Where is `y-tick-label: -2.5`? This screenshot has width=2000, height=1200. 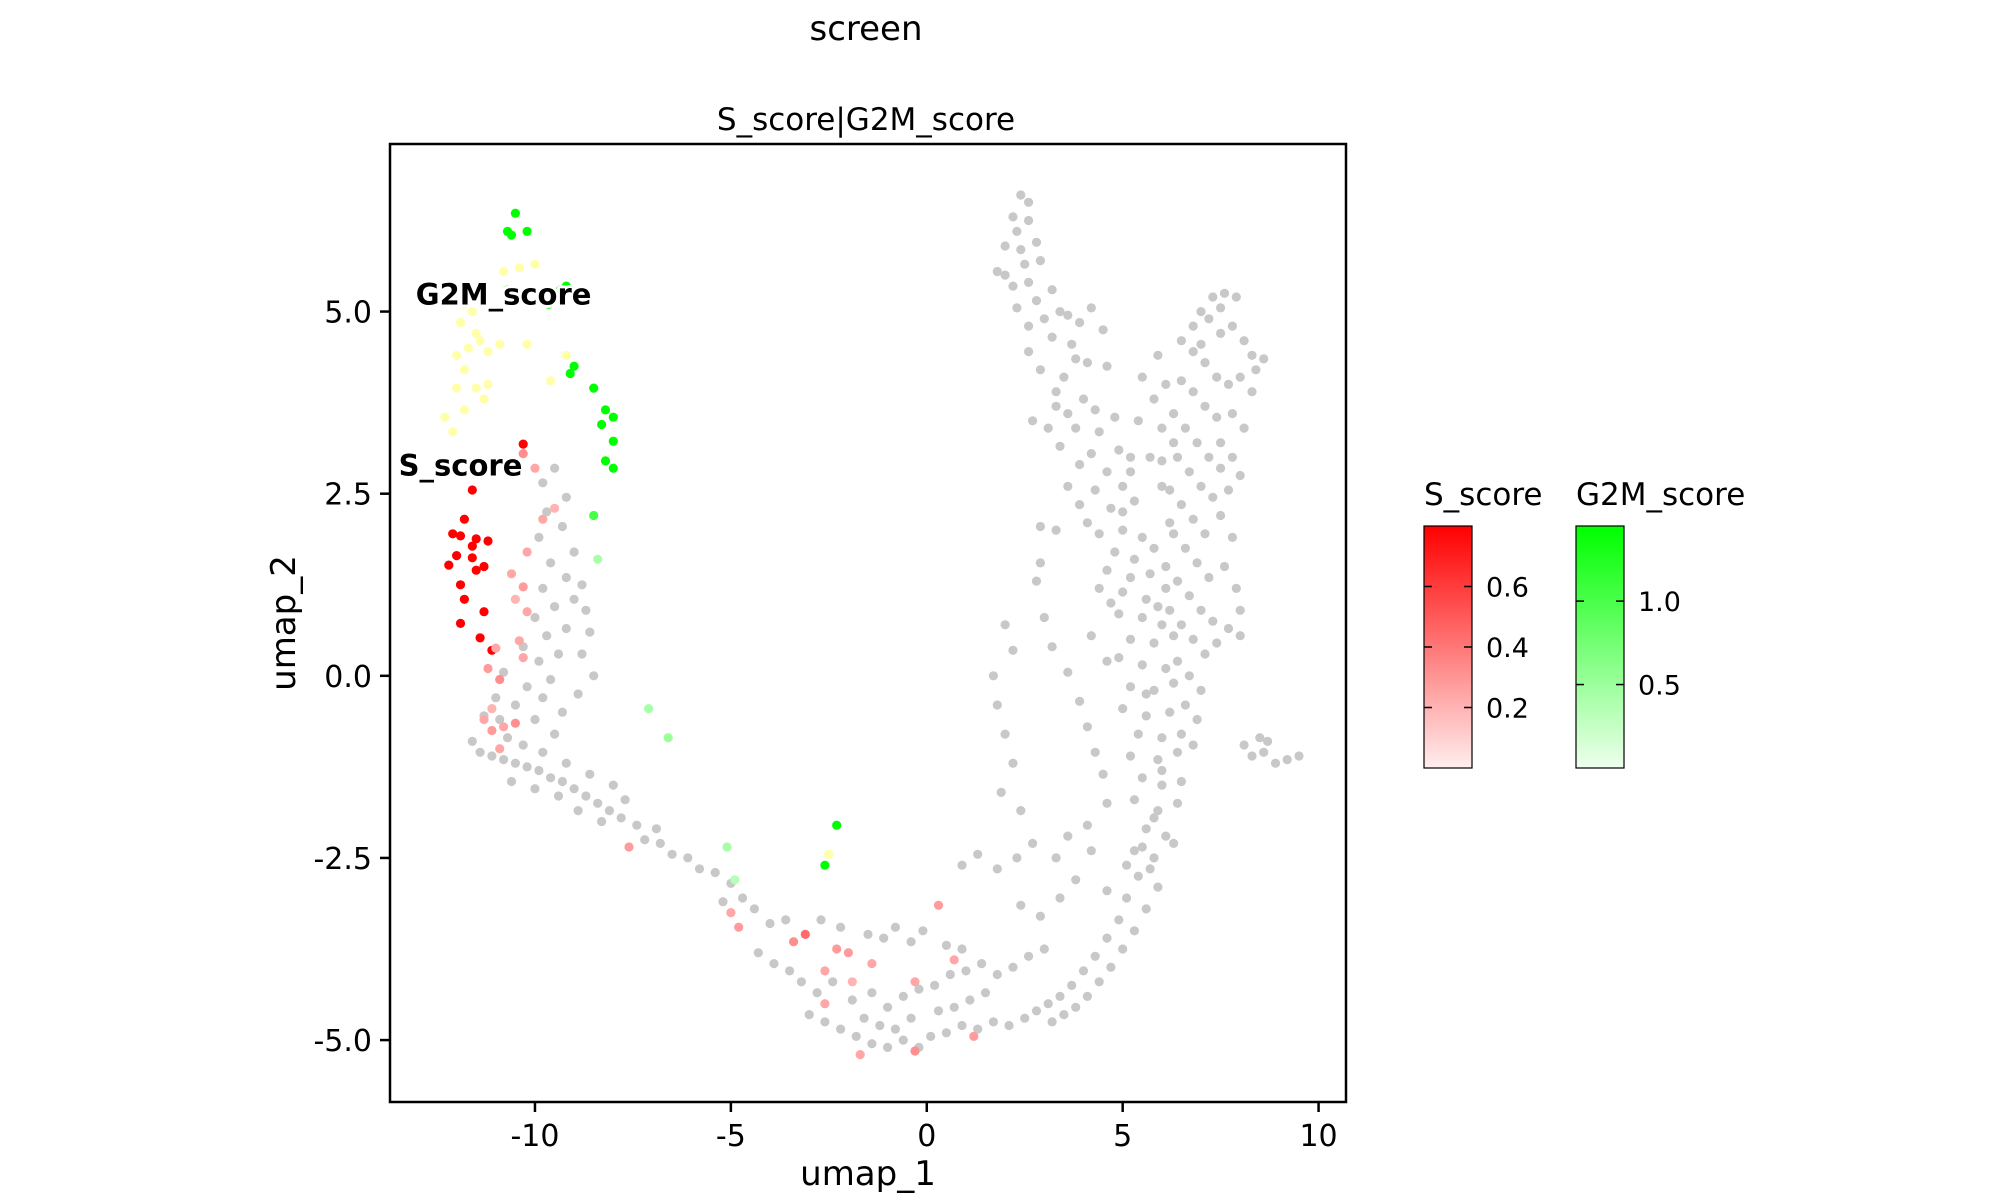 y-tick-label: -2.5 is located at coordinates (342, 859).